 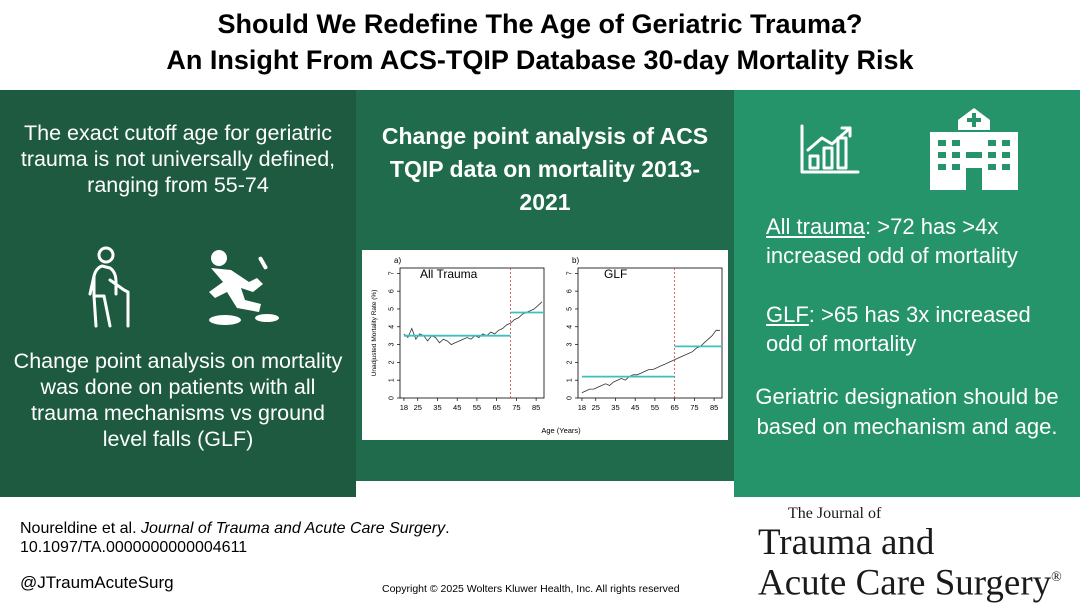 I want to click on citation-doi: 10.1097/TA.0000000000004611, so click(x=134, y=547).